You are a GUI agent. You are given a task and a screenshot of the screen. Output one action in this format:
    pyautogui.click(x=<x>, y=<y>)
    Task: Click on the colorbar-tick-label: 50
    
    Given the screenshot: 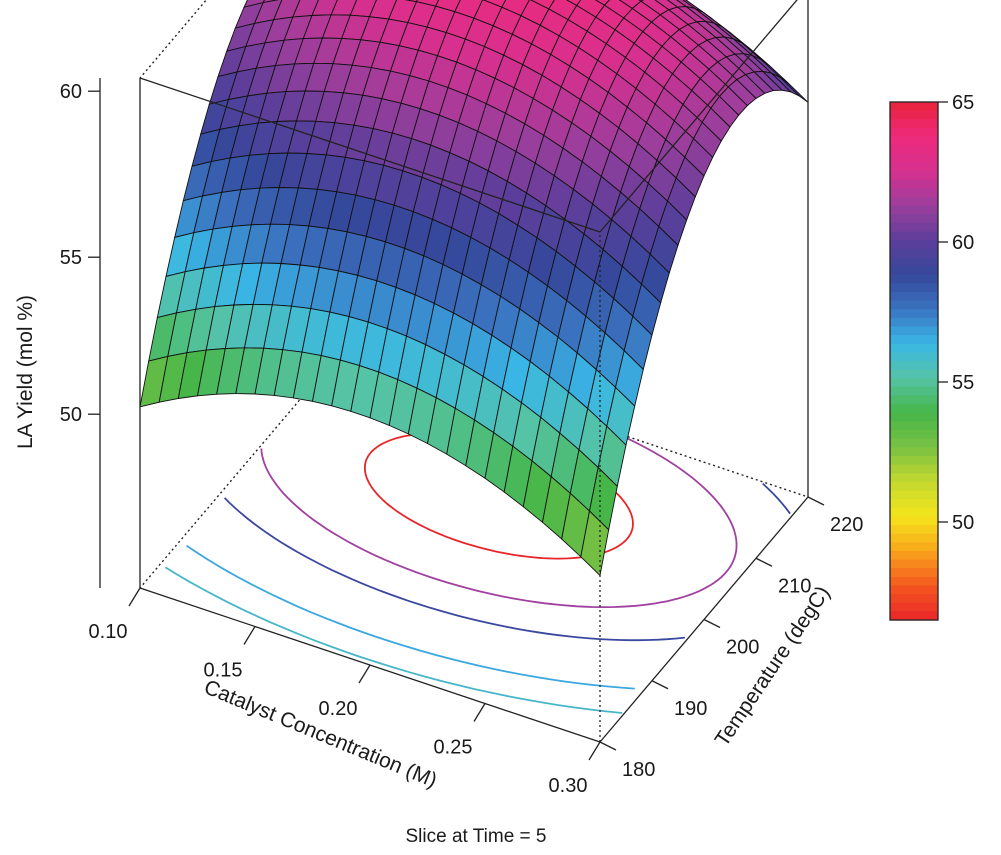 What is the action you would take?
    pyautogui.click(x=963, y=523)
    